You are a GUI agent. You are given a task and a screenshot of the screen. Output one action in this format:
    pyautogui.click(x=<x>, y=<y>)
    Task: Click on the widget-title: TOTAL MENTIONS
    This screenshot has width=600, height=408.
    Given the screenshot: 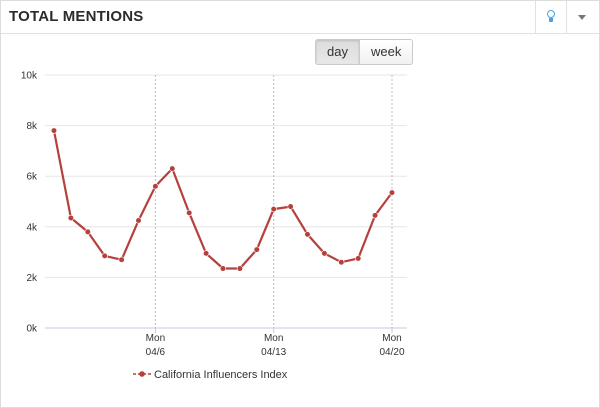 What is the action you would take?
    pyautogui.click(x=76, y=16)
    